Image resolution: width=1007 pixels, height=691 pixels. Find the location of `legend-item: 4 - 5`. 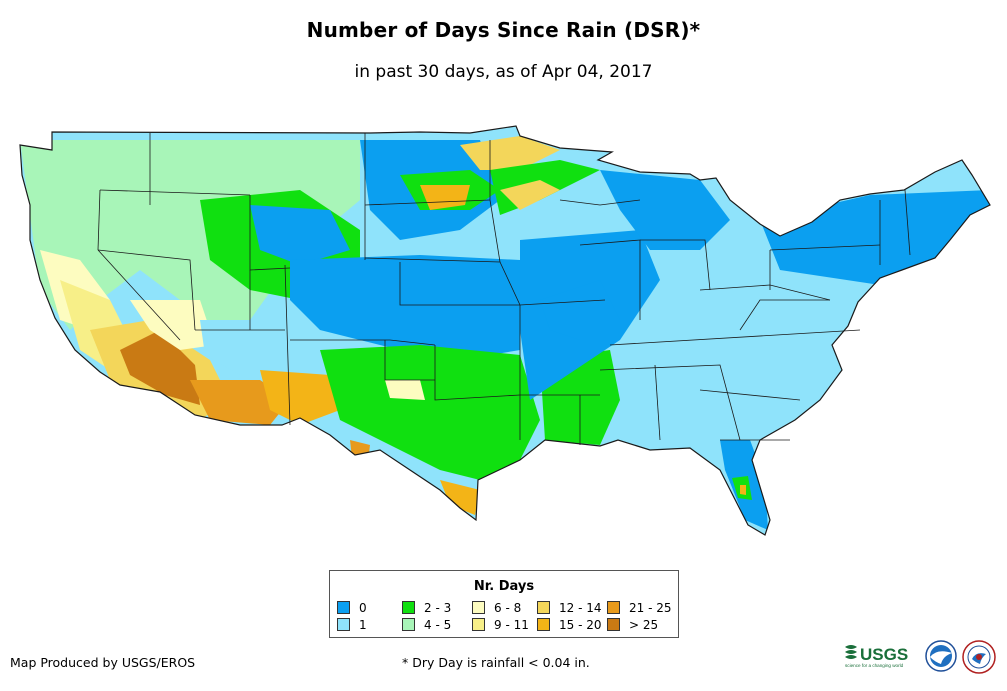

legend-item: 4 - 5 is located at coordinates (426, 625).